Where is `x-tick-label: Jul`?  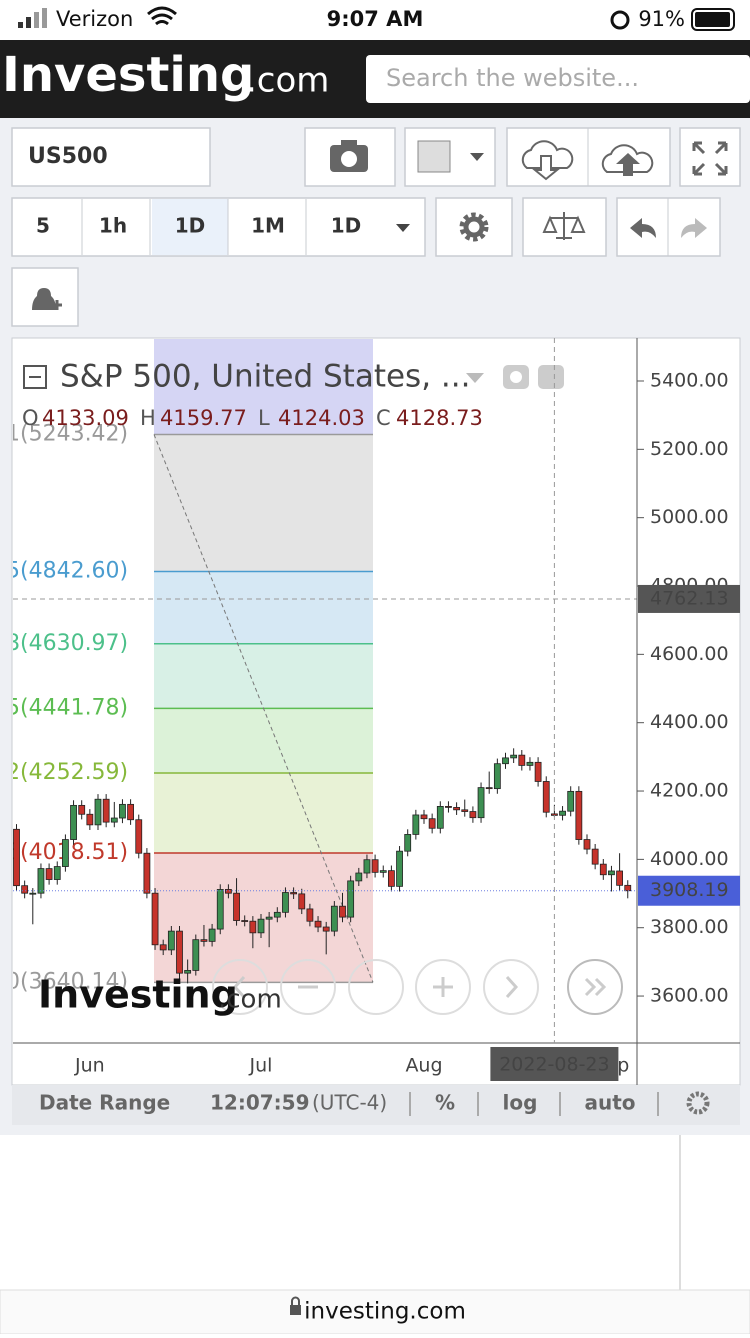
x-tick-label: Jul is located at coordinates (261, 1066).